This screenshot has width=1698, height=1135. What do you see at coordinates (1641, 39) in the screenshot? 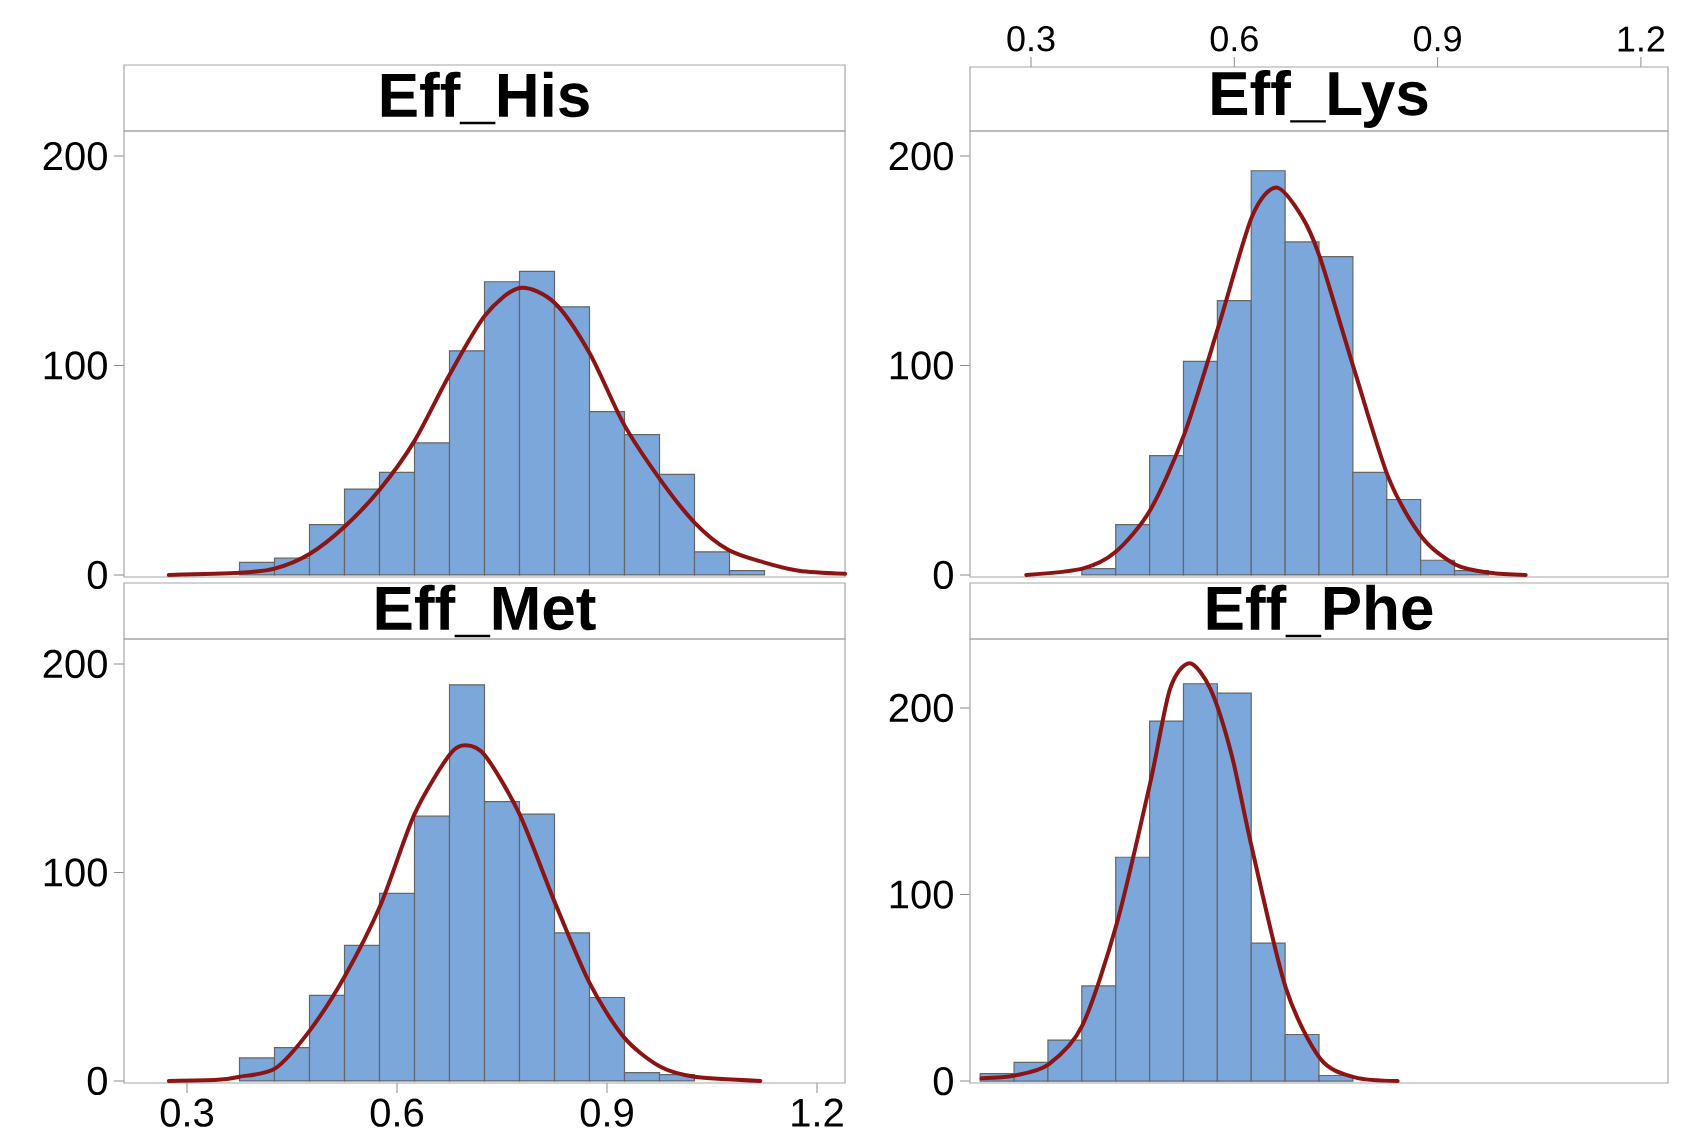
I see `x2-tick-label: 1.2` at bounding box center [1641, 39].